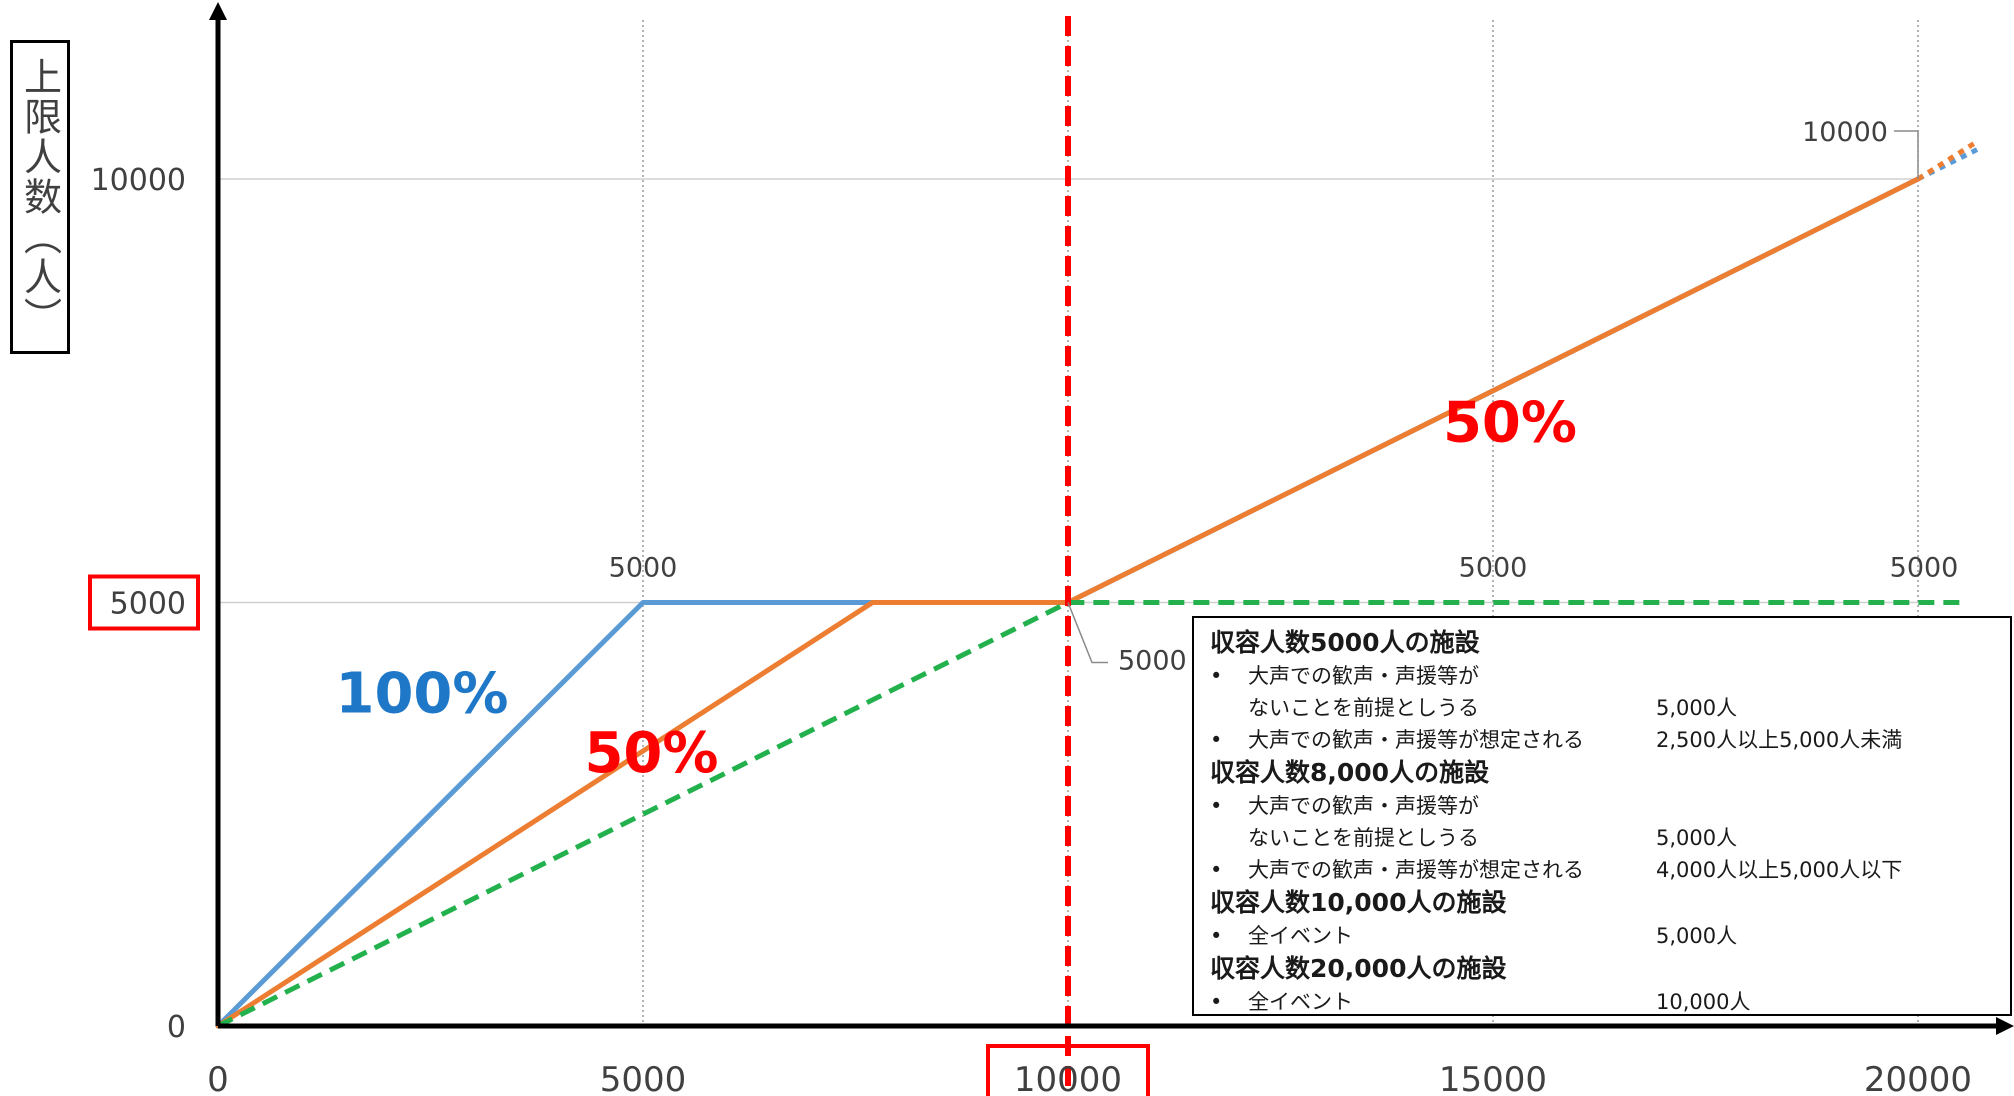 This screenshot has width=2014, height=1096. I want to click on facility-item-value: 10,000人, so click(1703, 1002).